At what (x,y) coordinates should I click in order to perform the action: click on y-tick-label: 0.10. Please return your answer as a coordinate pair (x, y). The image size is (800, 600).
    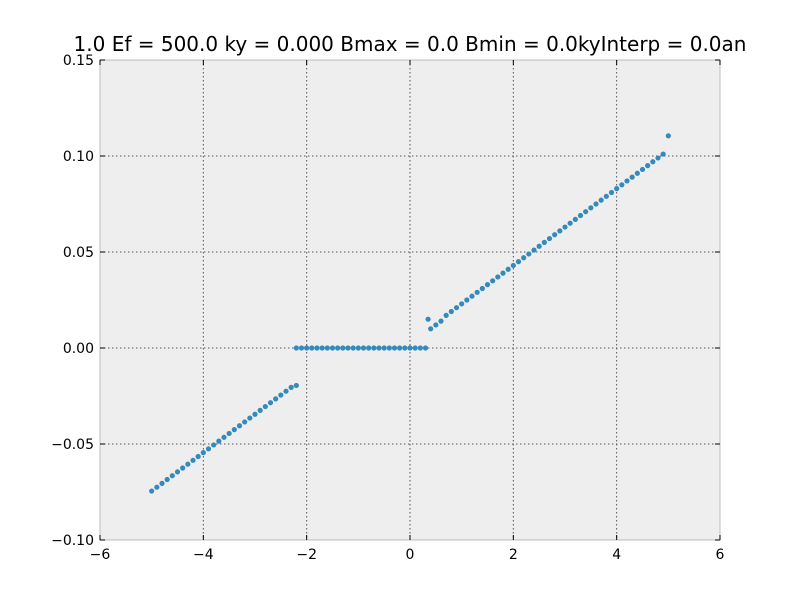
    Looking at the image, I should click on (78, 157).